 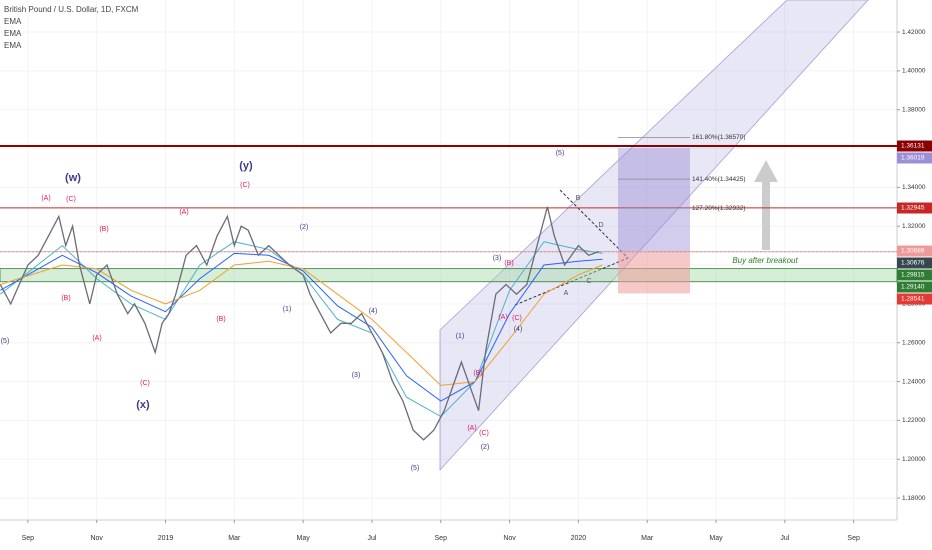 I want to click on x-tick-label: 2020, so click(x=579, y=538).